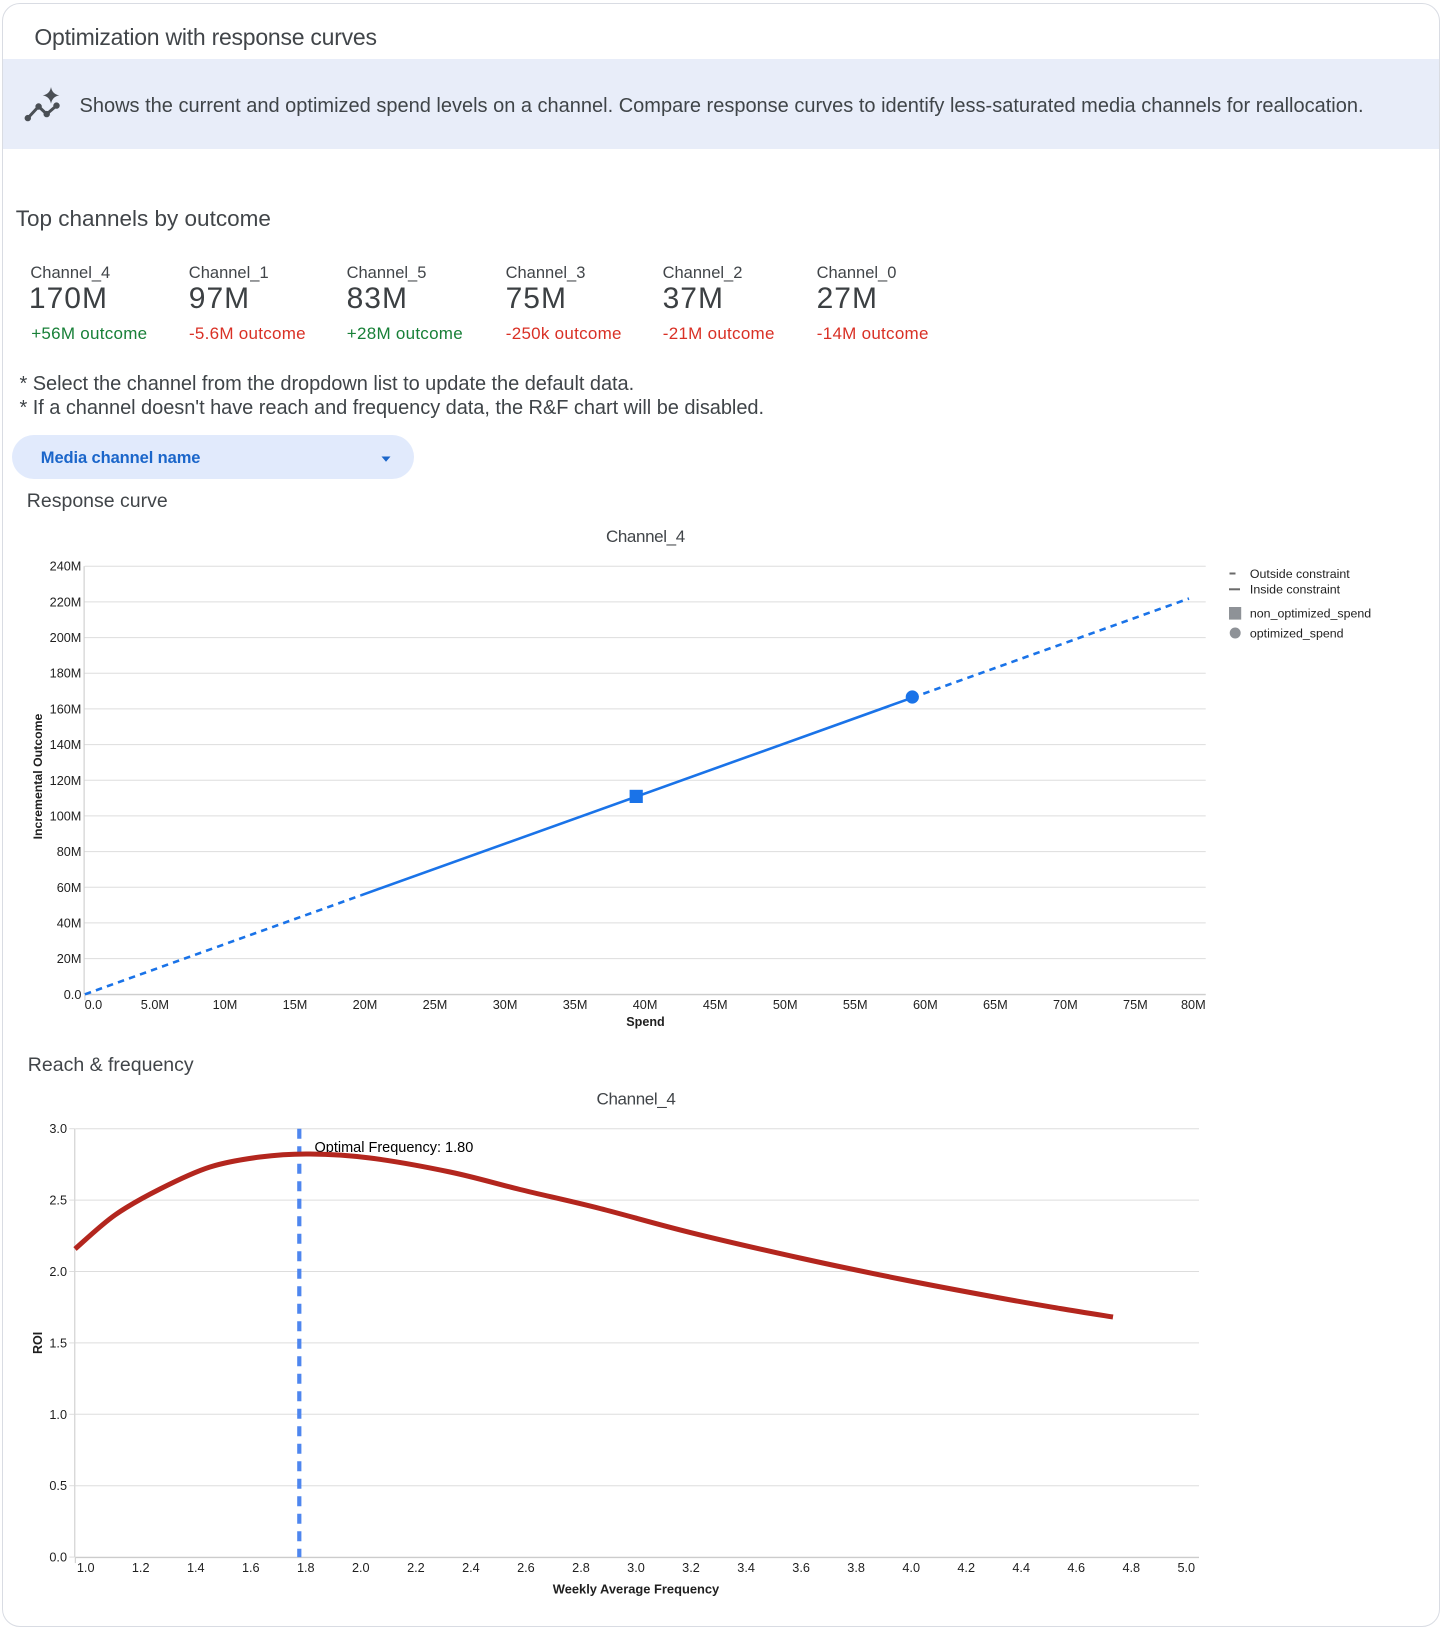  Describe the element at coordinates (435, 1005) in the screenshot. I see `svg-text: 25M` at that location.